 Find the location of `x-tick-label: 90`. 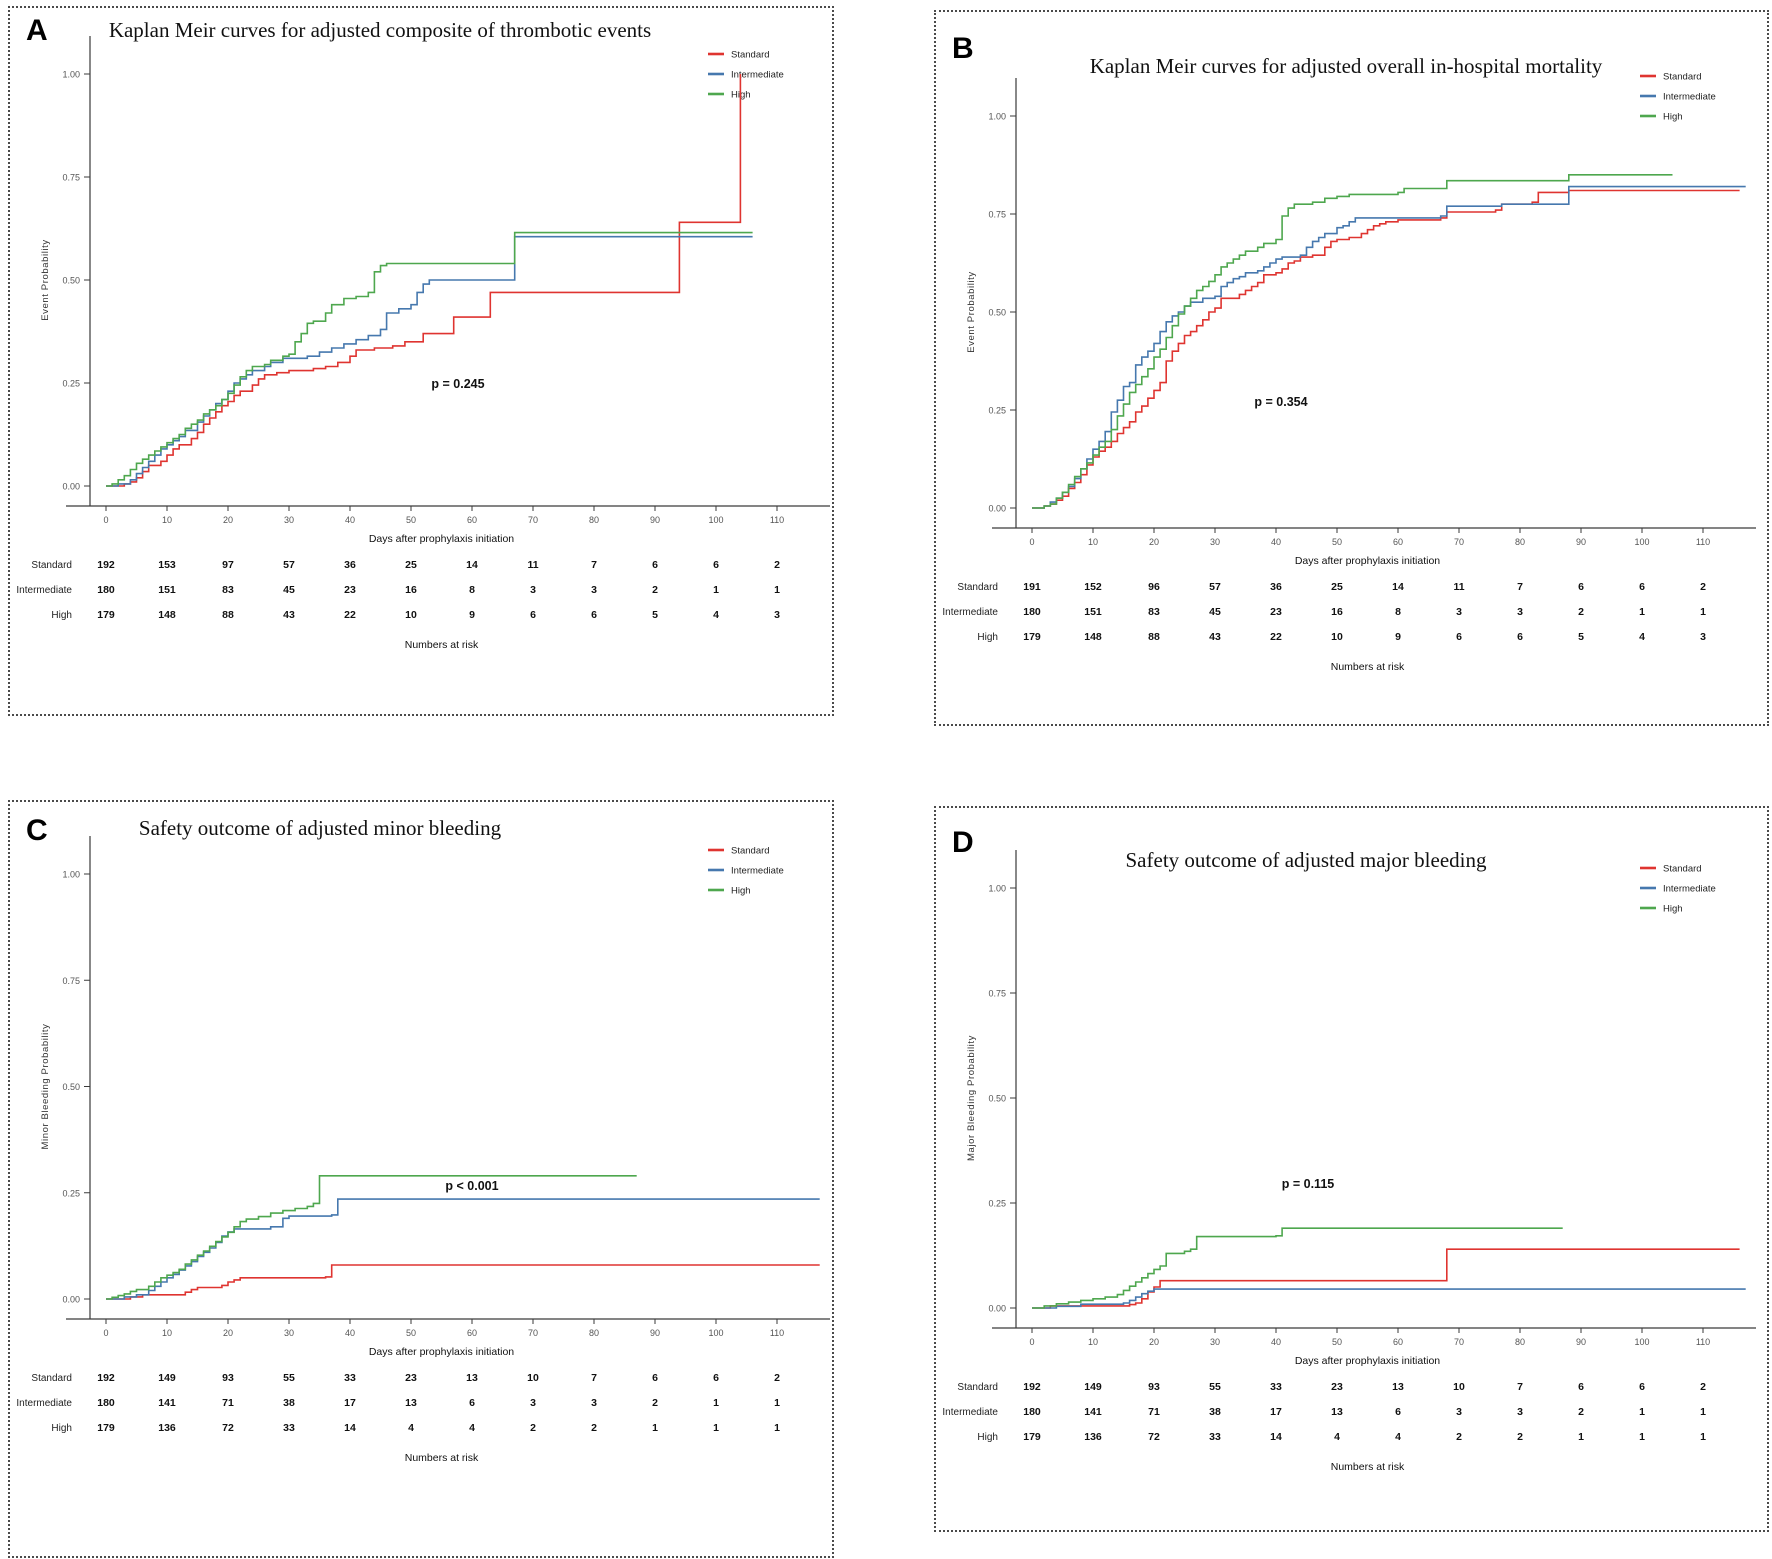

x-tick-label: 90 is located at coordinates (1581, 542).